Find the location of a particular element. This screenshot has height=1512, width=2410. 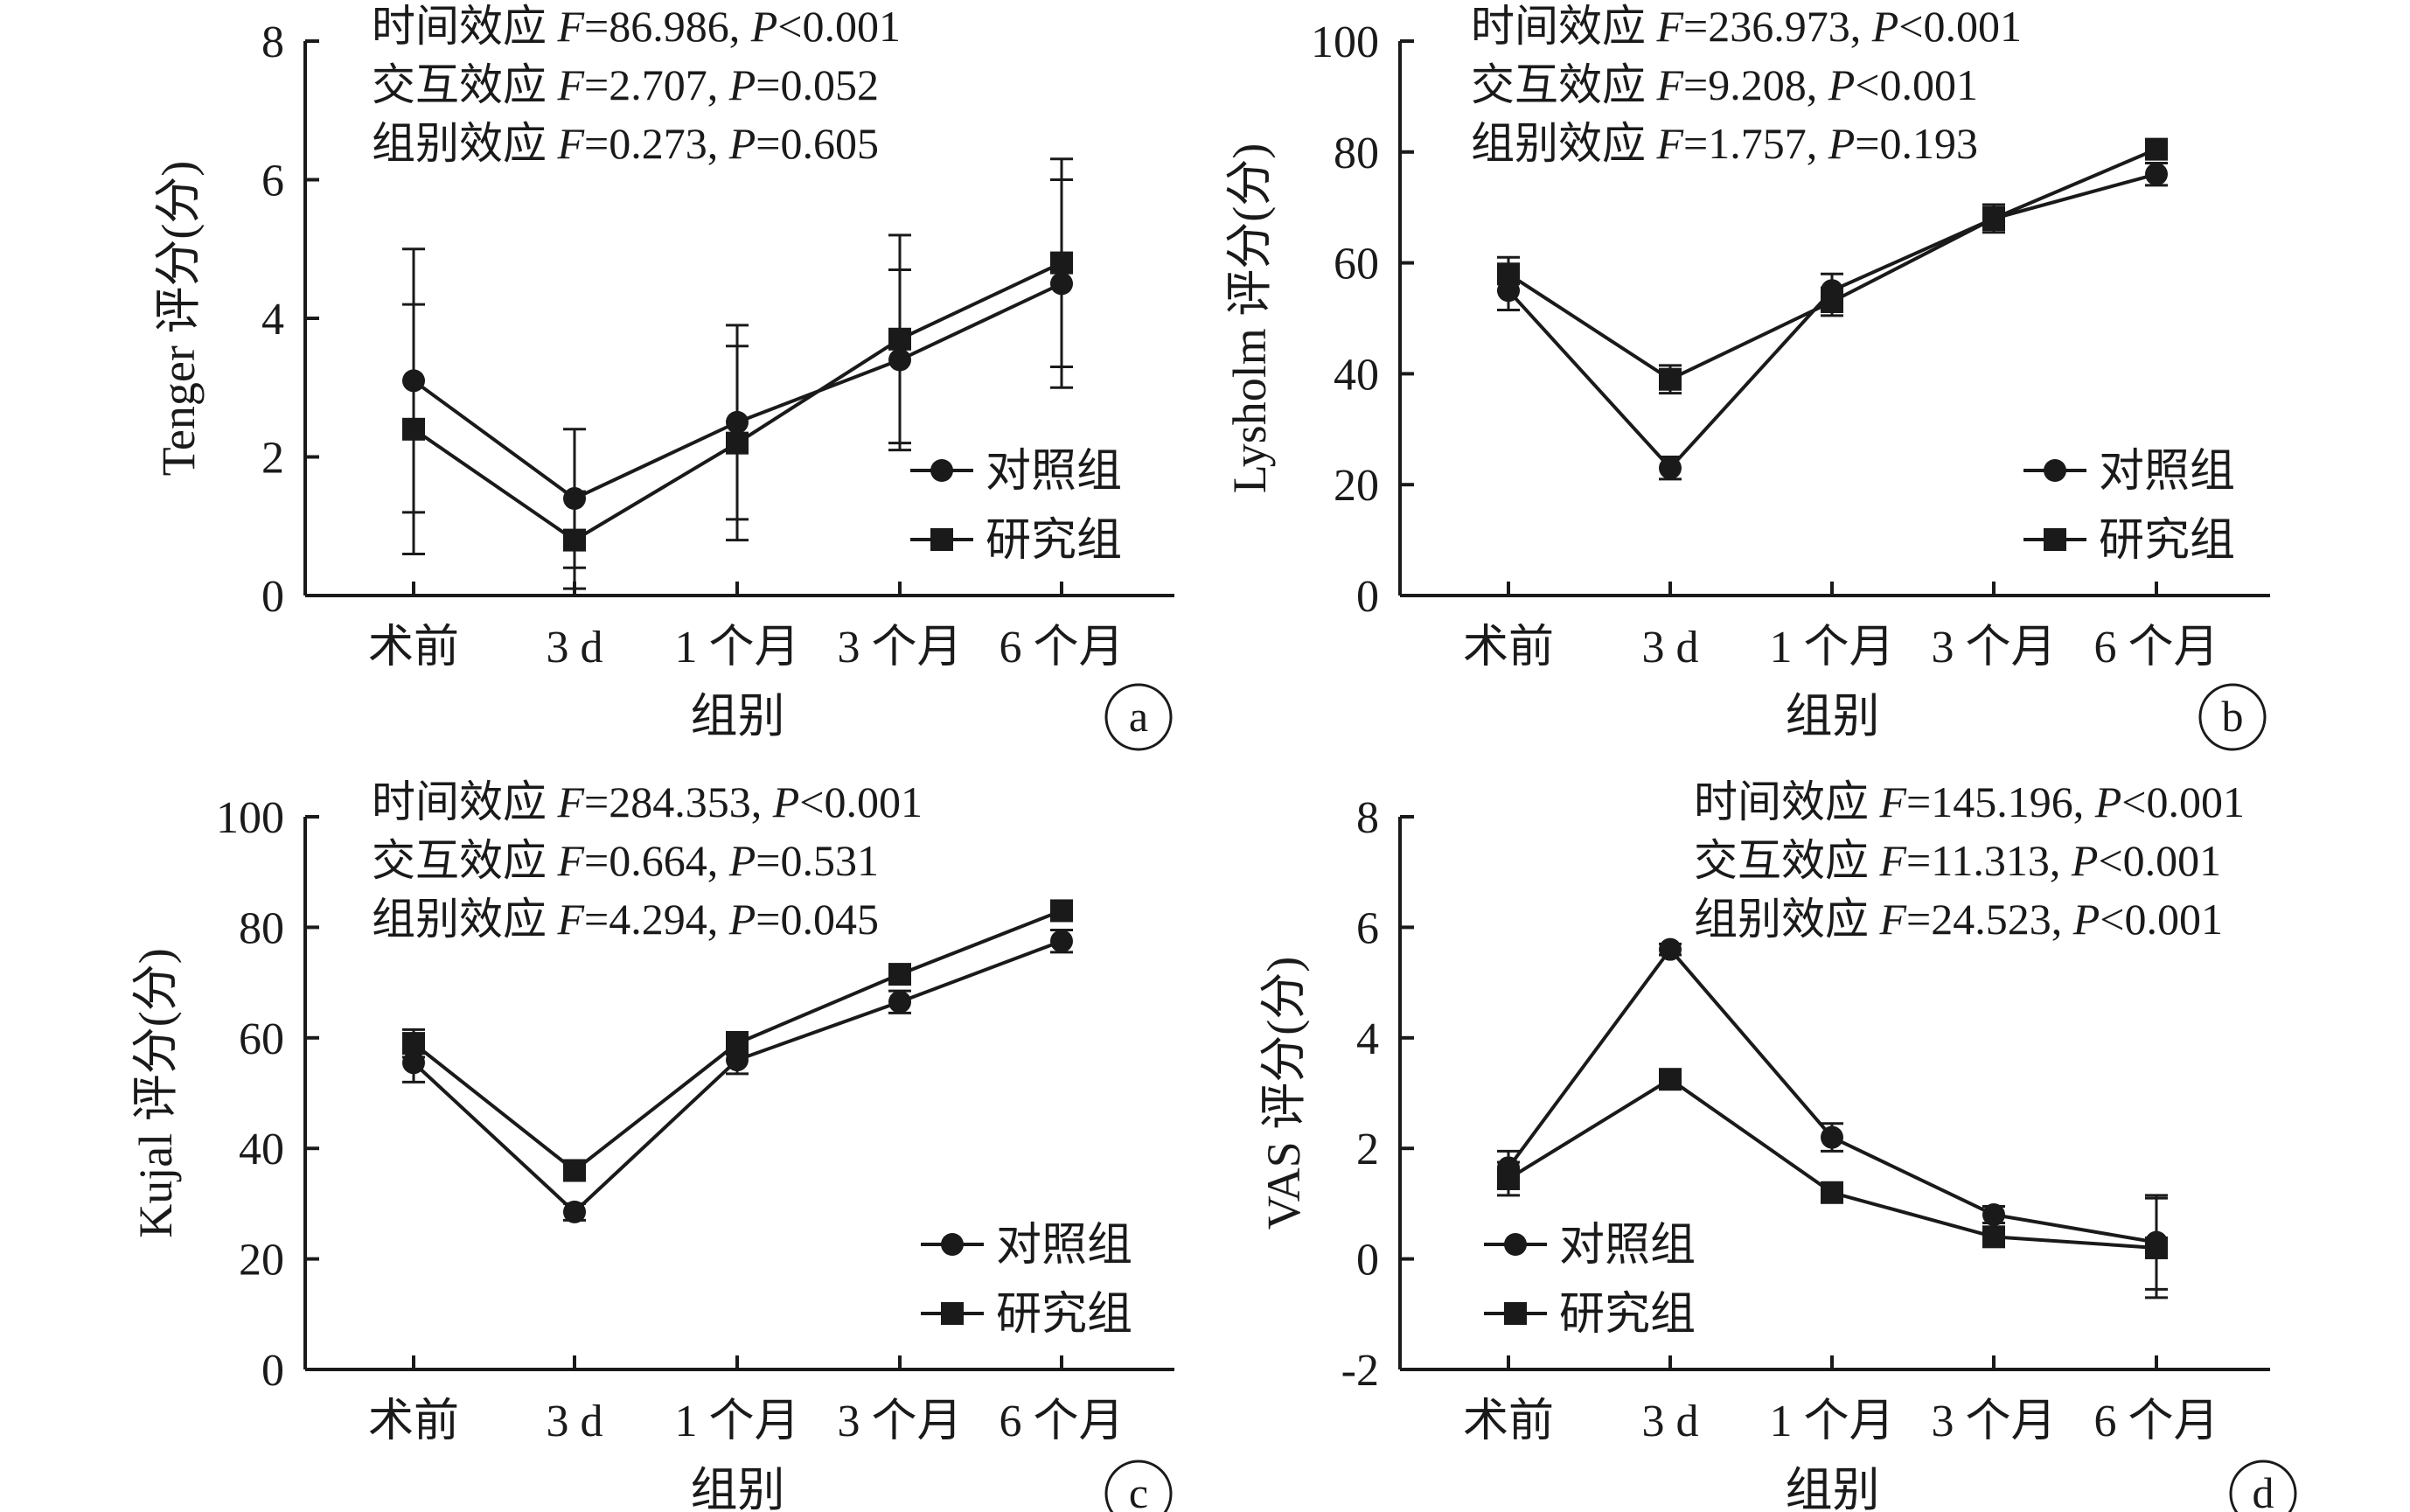

y-tick-label: 20 is located at coordinates (1356, 486).